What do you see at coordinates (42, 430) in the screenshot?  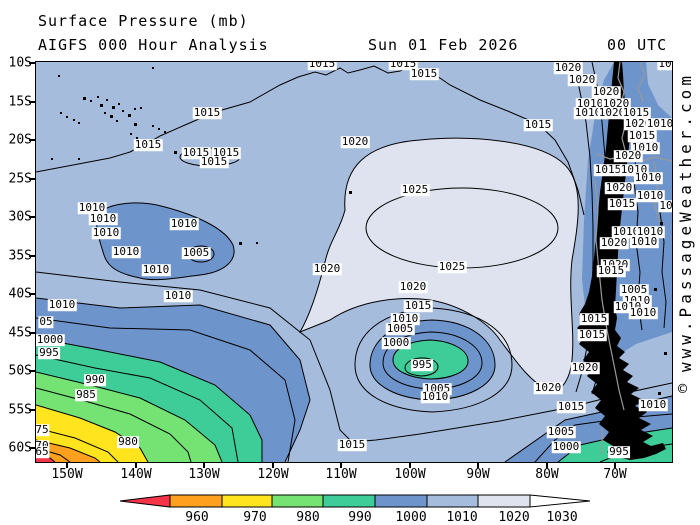 I see `contour-label: 75` at bounding box center [42, 430].